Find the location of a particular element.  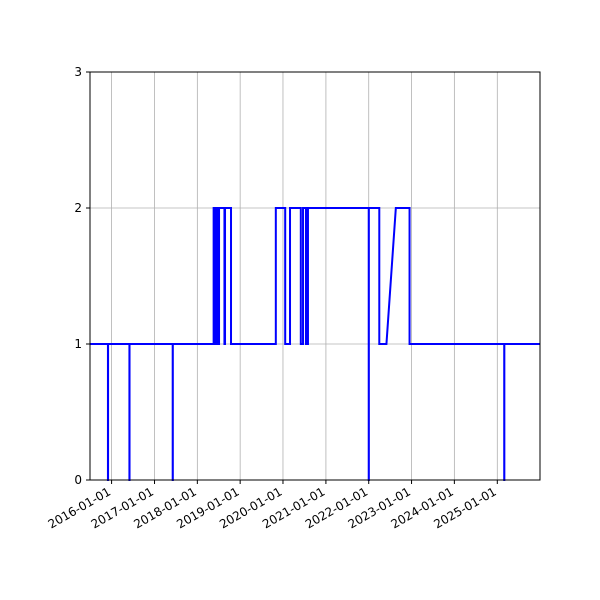

y-tick-label: 0 is located at coordinates (78, 480).